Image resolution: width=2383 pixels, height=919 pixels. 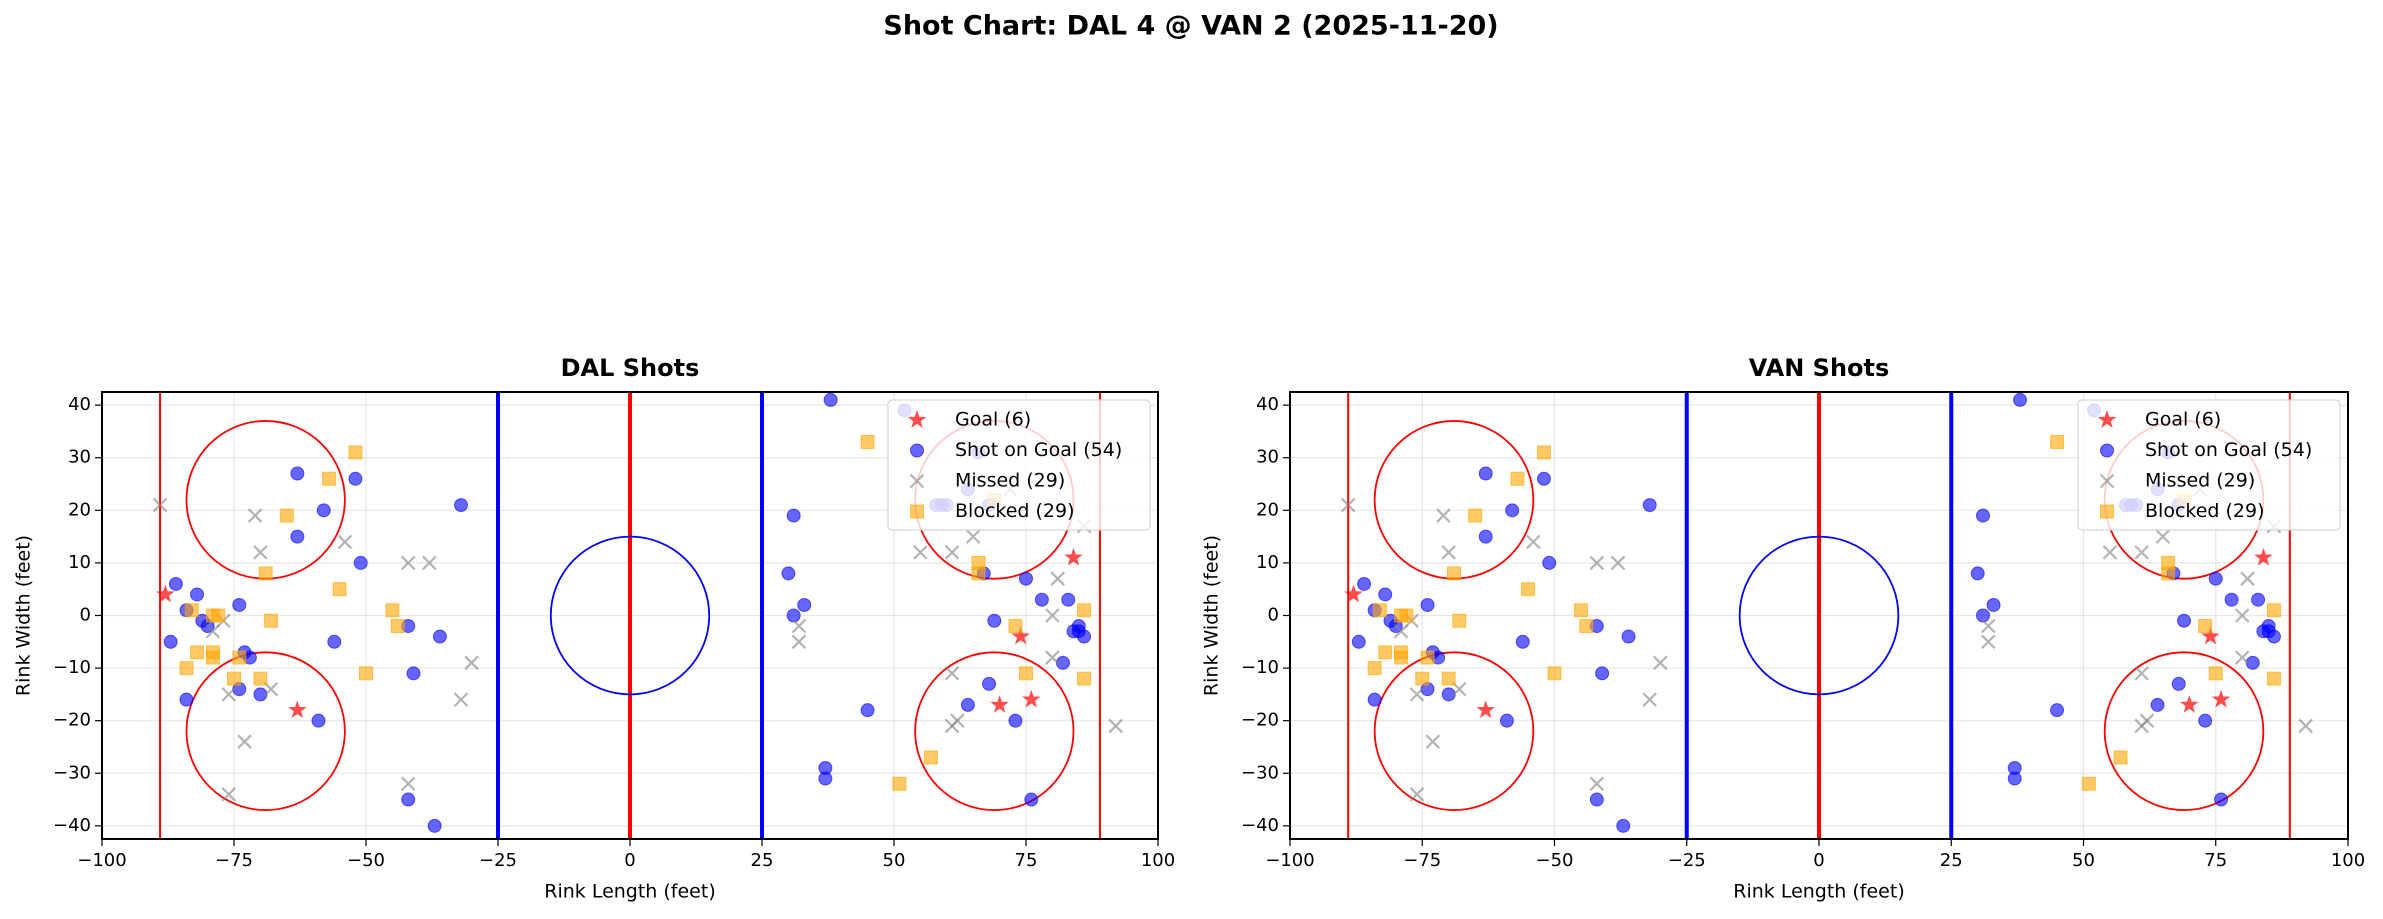 What do you see at coordinates (629, 860) in the screenshot?
I see `x-tick-label: 0` at bounding box center [629, 860].